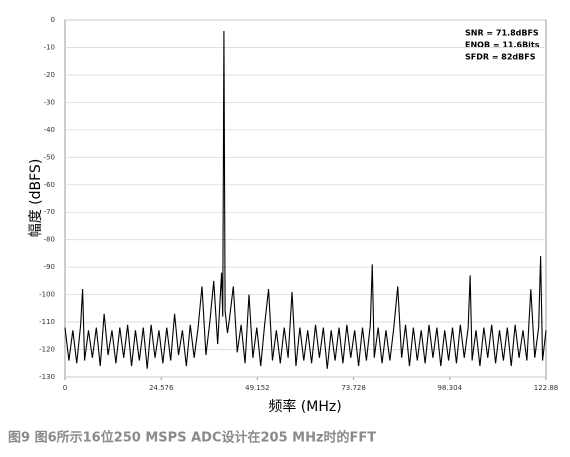  Describe the element at coordinates (500, 57) in the screenshot. I see `annotation: SFDR = 82dBFS` at that location.